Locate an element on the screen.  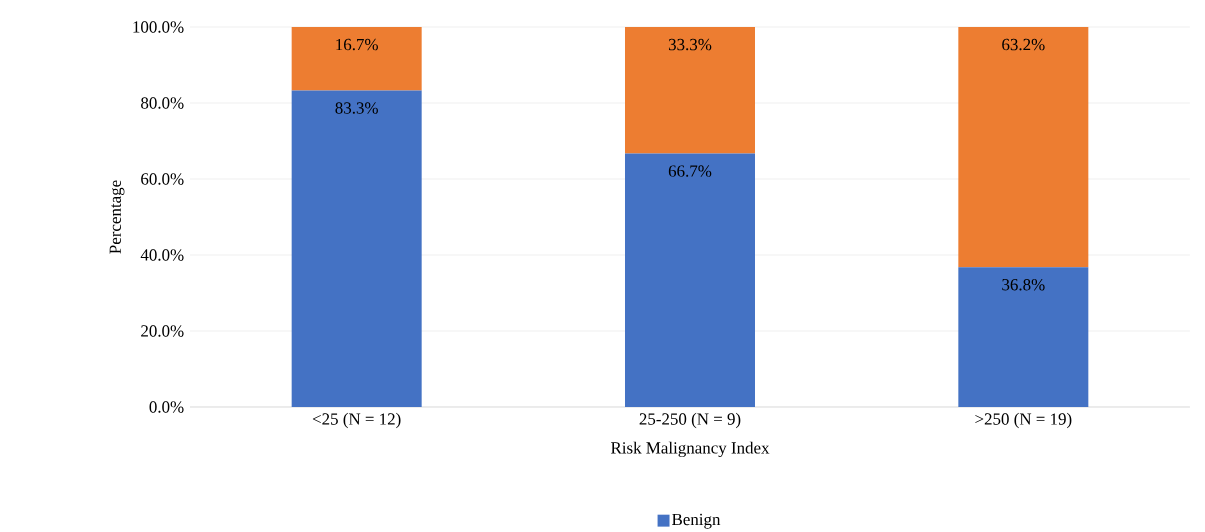
y-axis-title: Percentage is located at coordinates (117, 217).